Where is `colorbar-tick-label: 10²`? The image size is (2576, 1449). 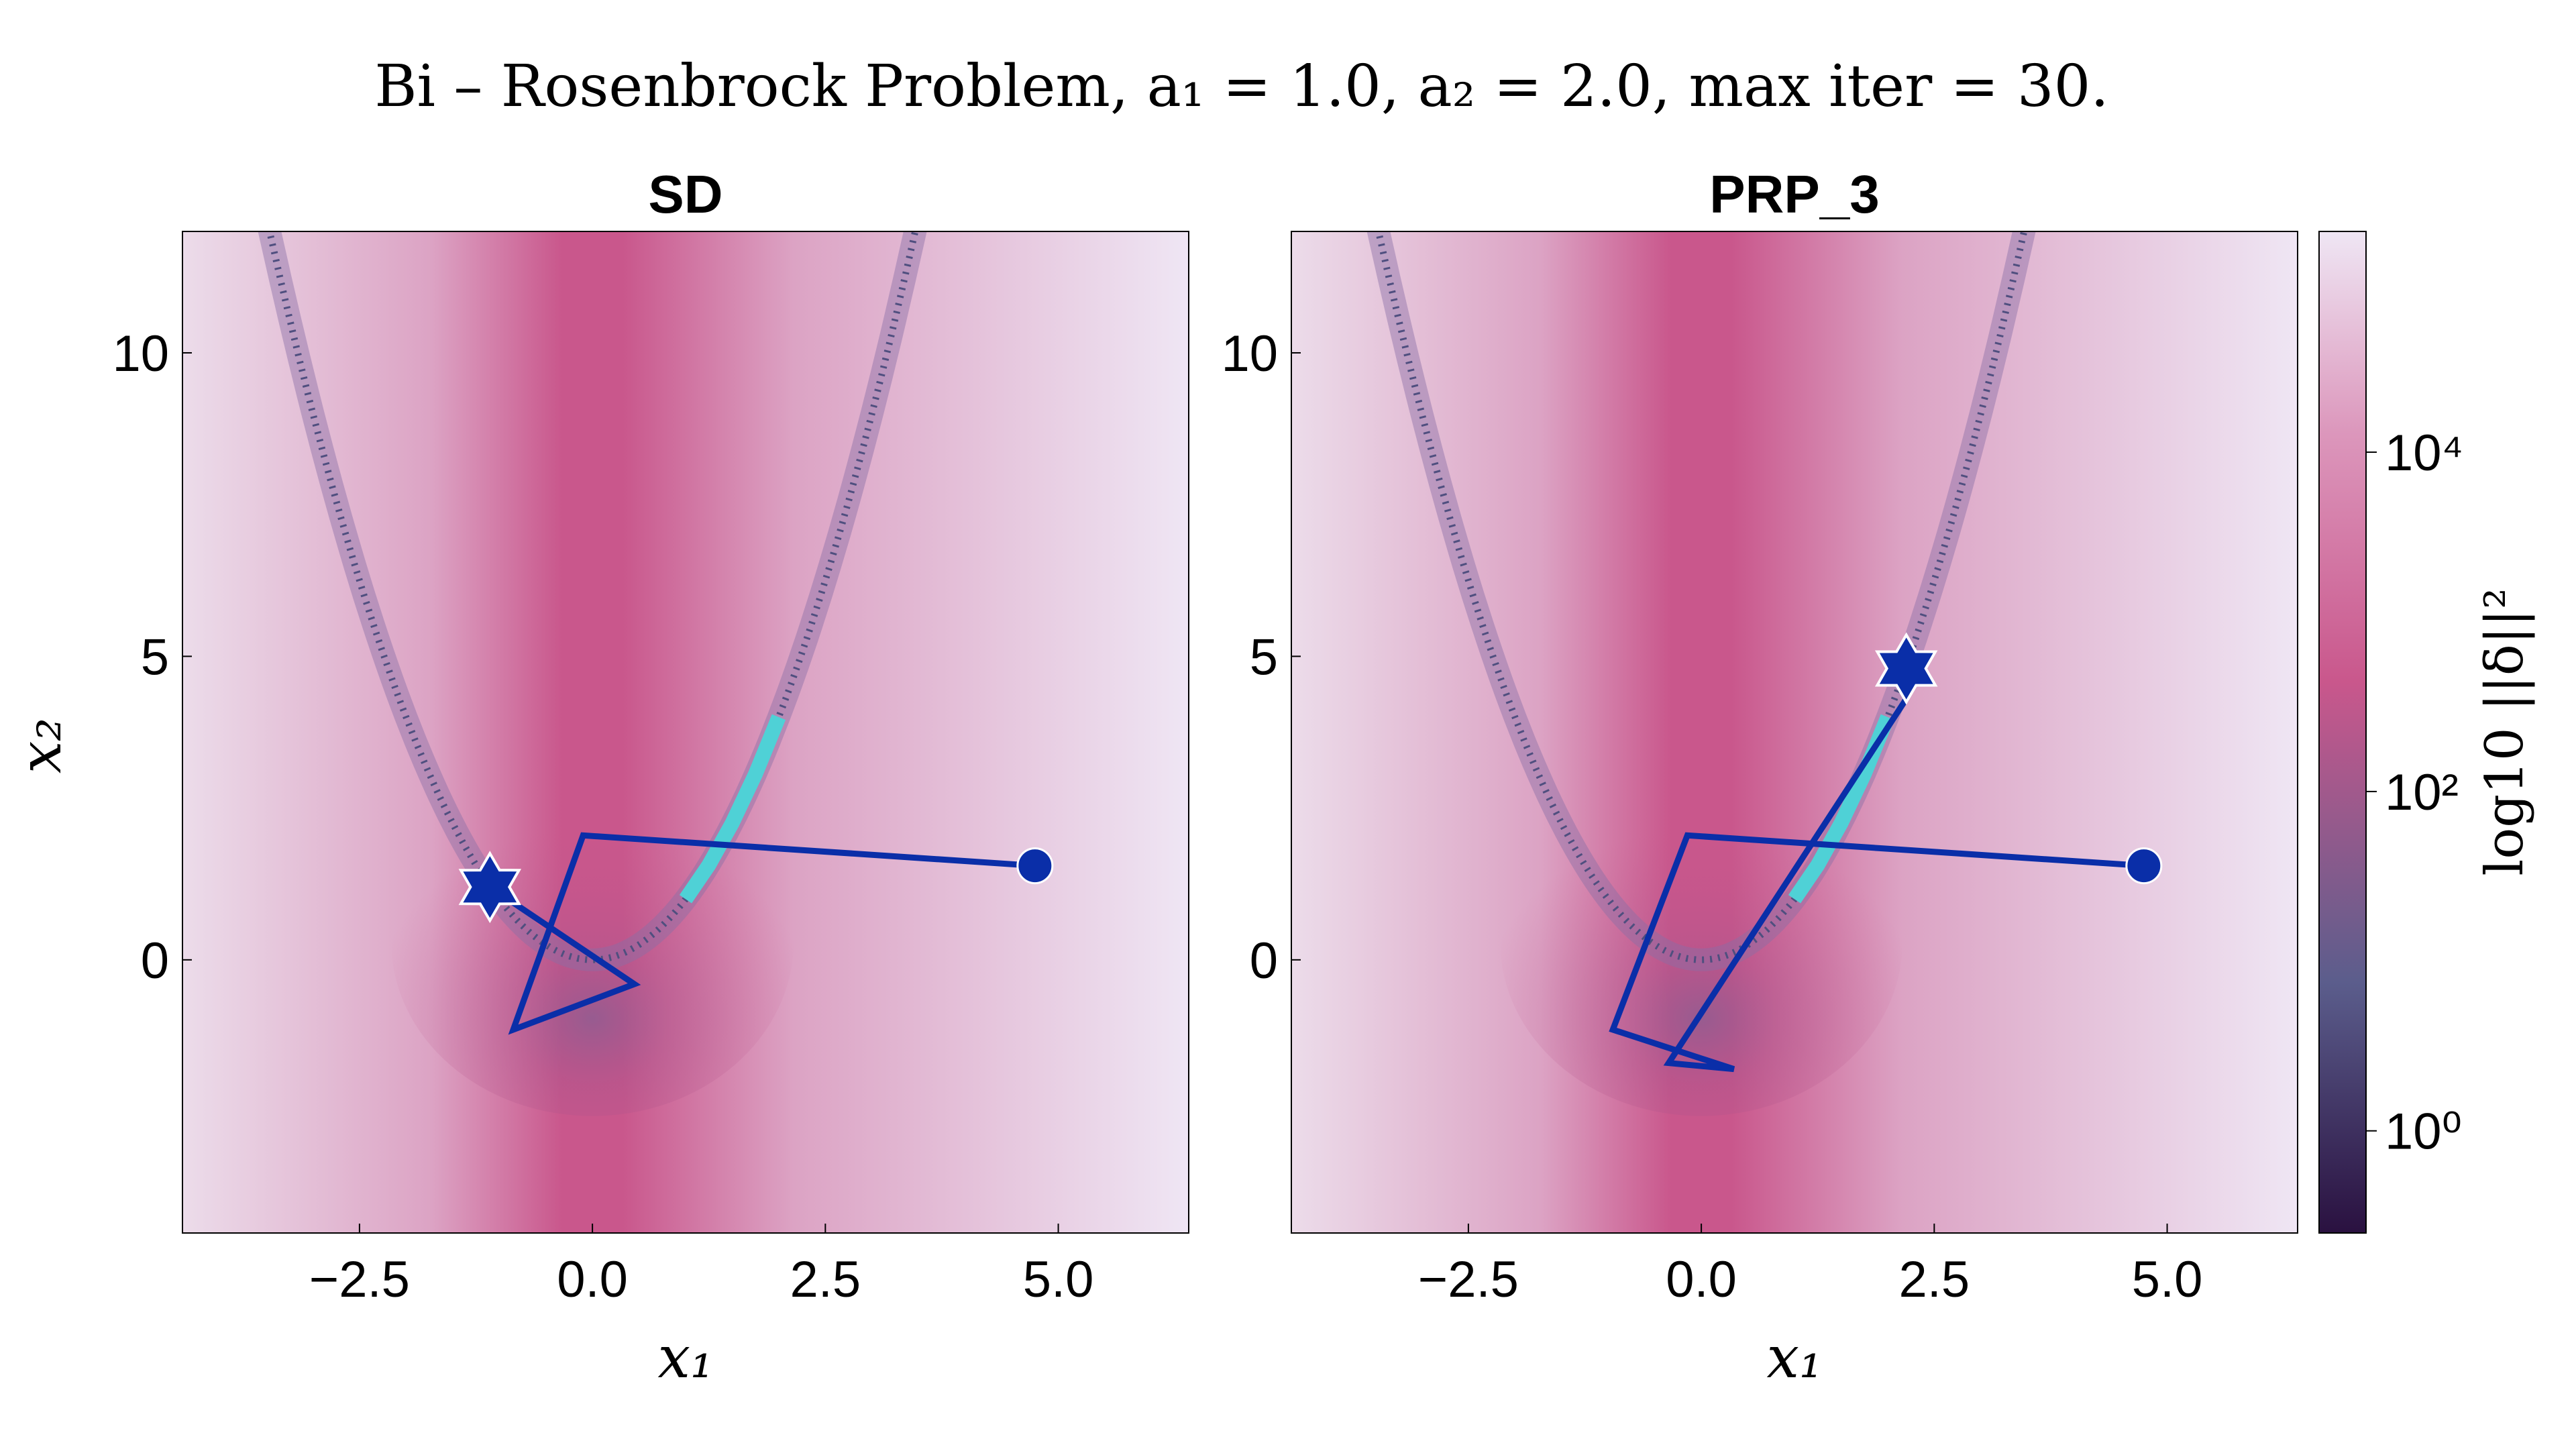 colorbar-tick-label: 10² is located at coordinates (2422, 792).